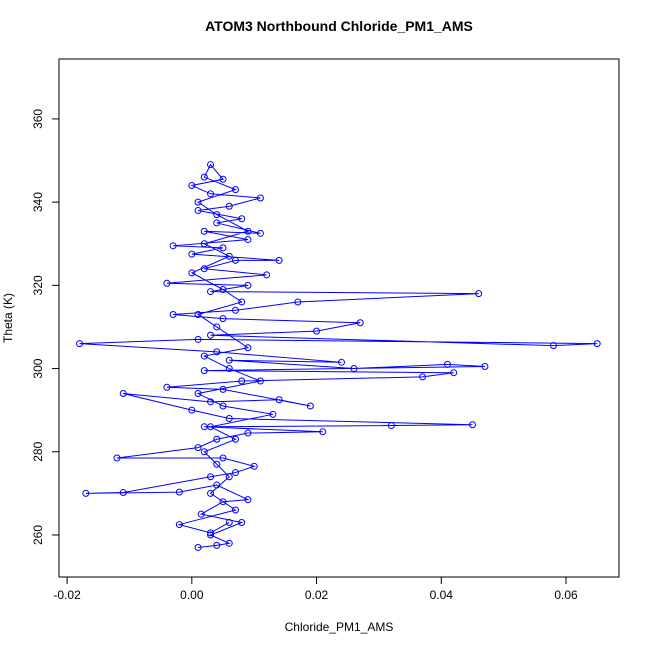 The height and width of the screenshot is (650, 650). What do you see at coordinates (566, 595) in the screenshot?
I see `x-tick-label: 0.06` at bounding box center [566, 595].